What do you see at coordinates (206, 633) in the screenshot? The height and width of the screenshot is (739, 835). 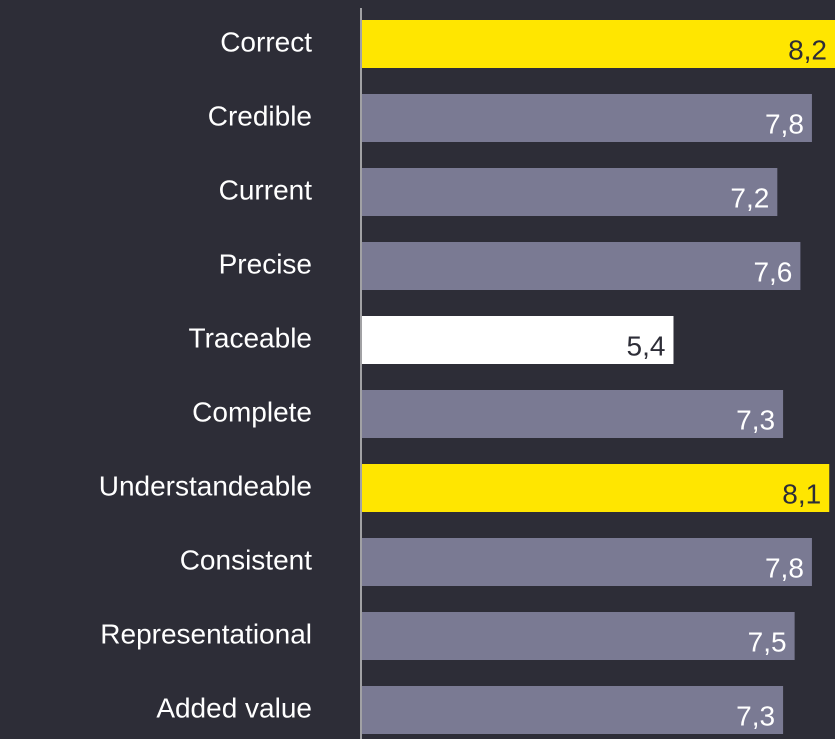 I see `category-label: Representational` at bounding box center [206, 633].